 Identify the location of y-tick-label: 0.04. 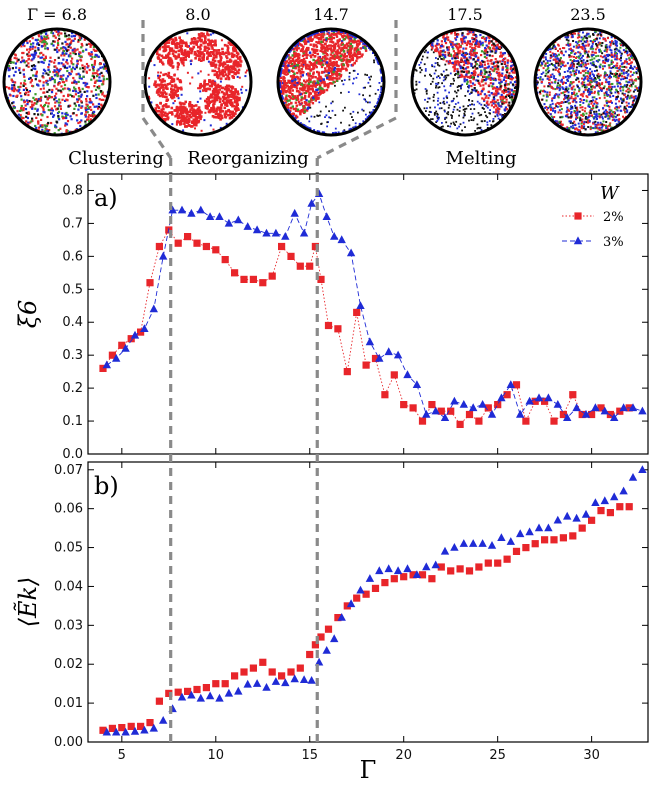
(68, 586).